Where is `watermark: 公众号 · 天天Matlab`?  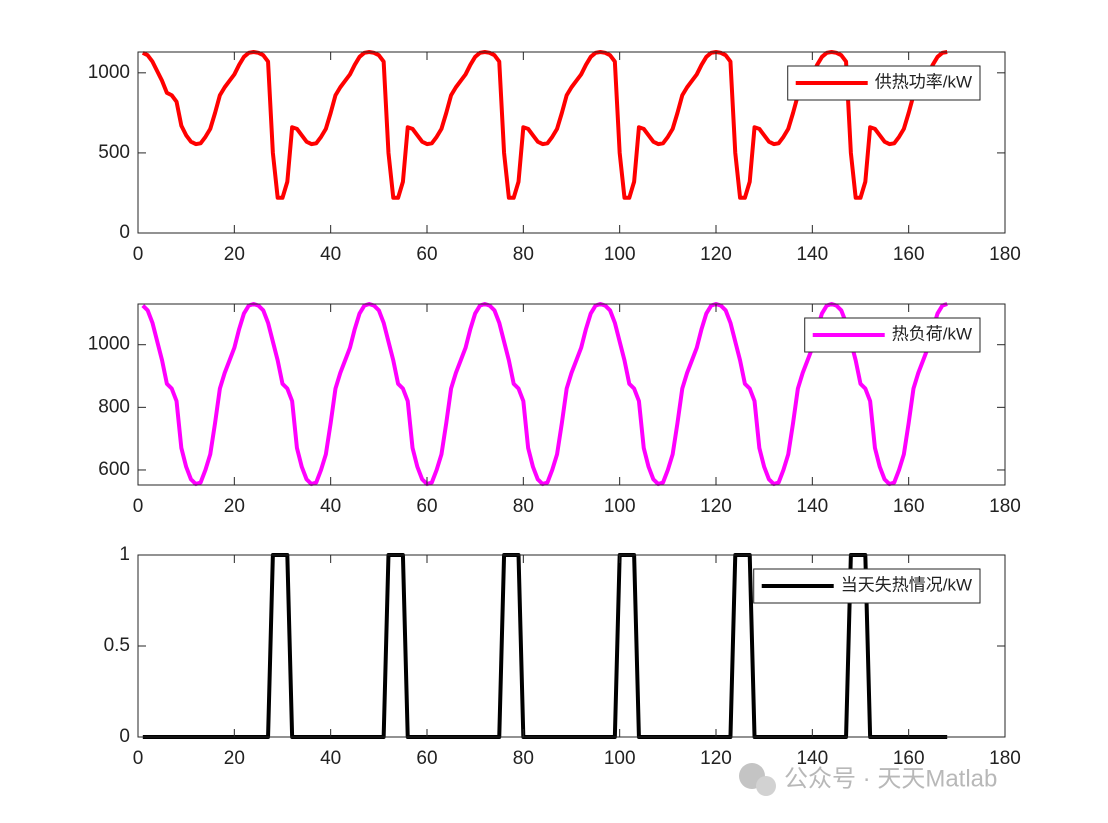 watermark: 公众号 · 天天Matlab is located at coordinates (868, 779).